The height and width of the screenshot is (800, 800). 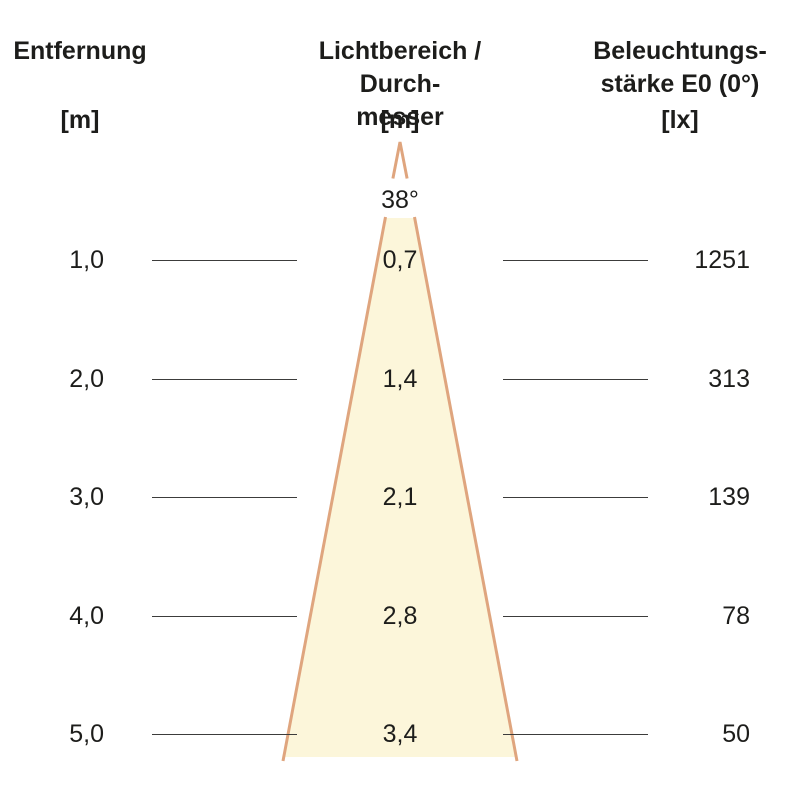 What do you see at coordinates (680, 67) in the screenshot?
I see `illuminance-column-title: Beleuchtungs- stärke E0 (0°)` at bounding box center [680, 67].